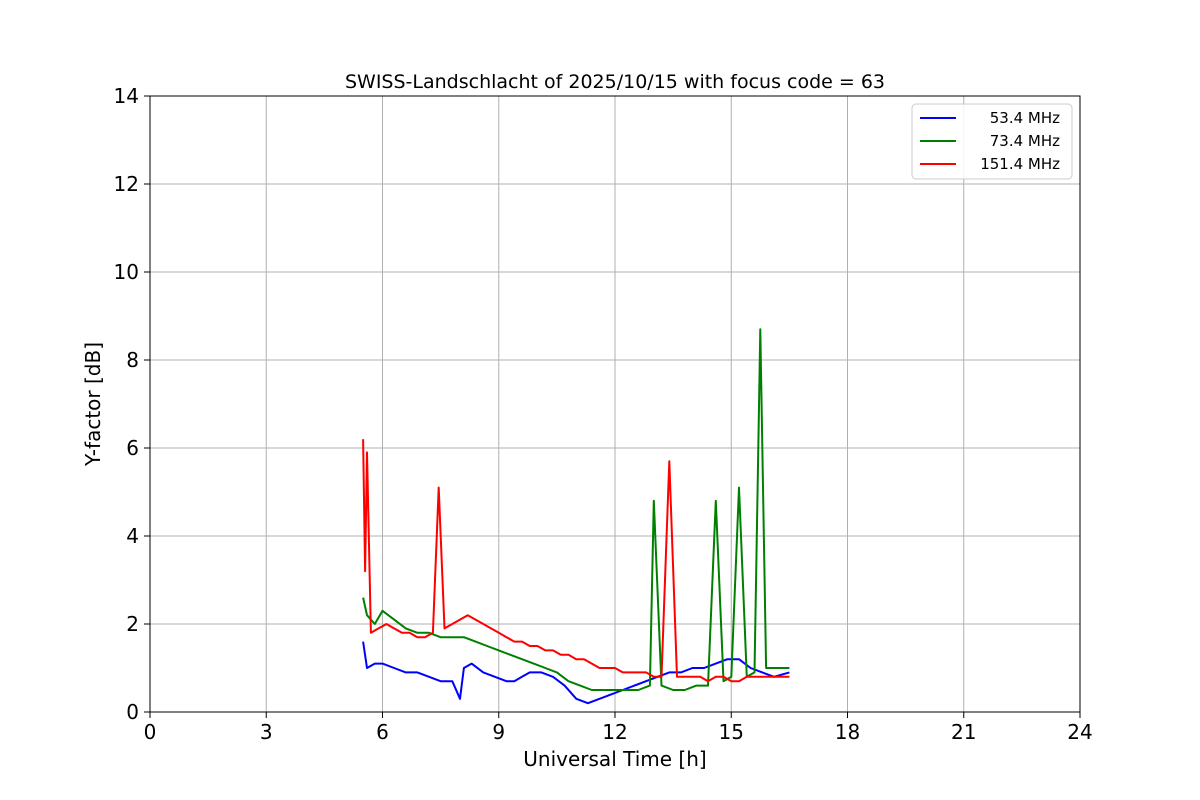 The image size is (1200, 800). Describe the element at coordinates (150, 732) in the screenshot. I see `x-tick-label: 0` at that location.